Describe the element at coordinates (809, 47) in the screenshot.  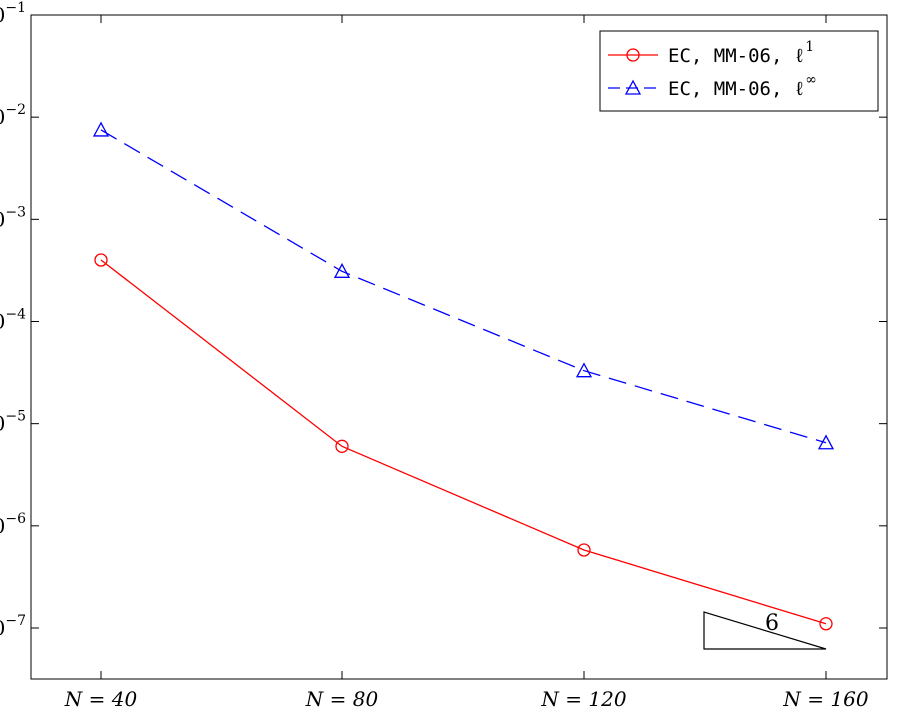
I see `legend-label-sup: 1` at that location.